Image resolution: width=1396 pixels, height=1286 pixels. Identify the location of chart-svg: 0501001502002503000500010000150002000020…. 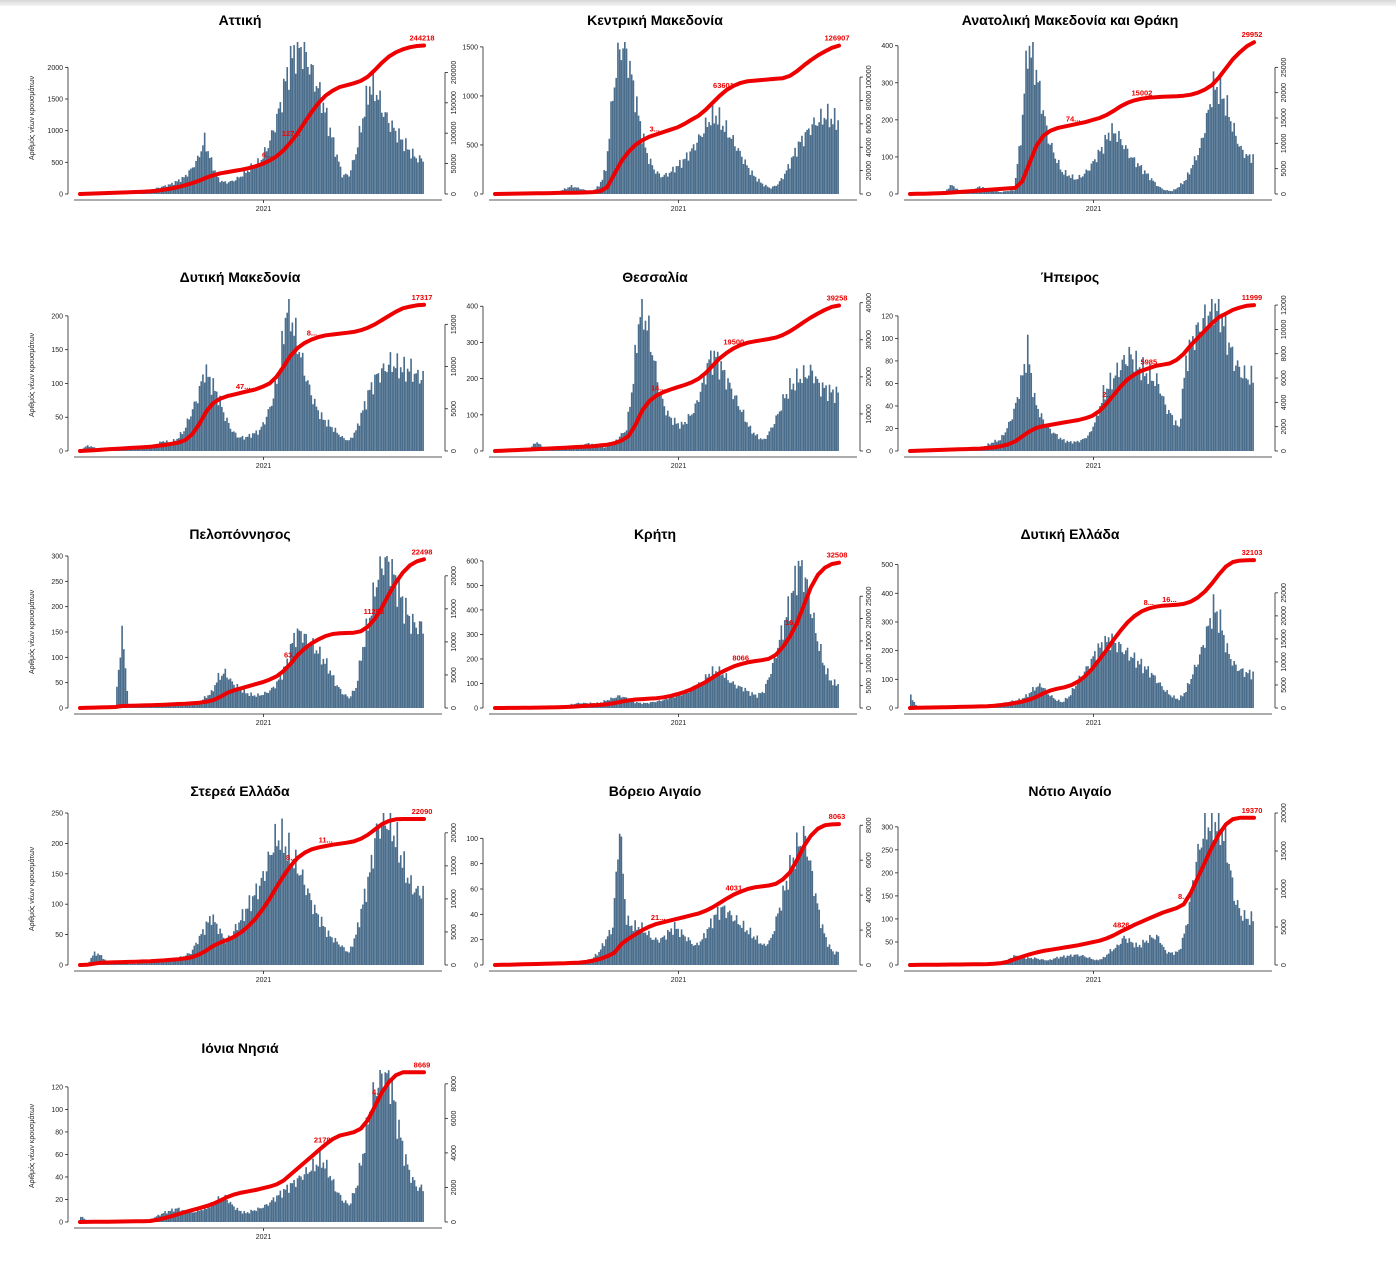
(240, 647).